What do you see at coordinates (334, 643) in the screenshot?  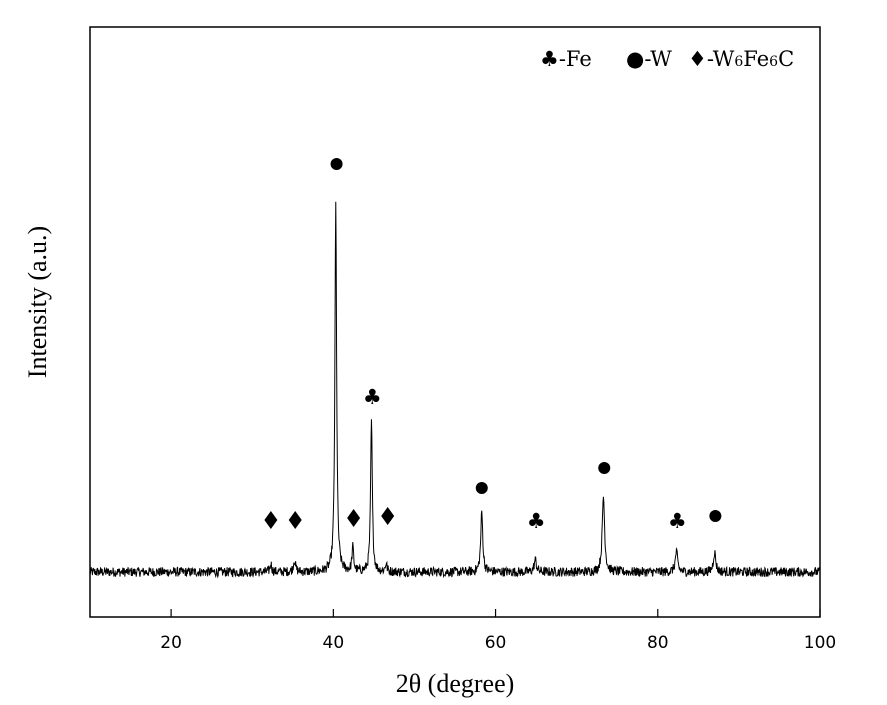 I see `x-tick-label-40: 40` at bounding box center [334, 643].